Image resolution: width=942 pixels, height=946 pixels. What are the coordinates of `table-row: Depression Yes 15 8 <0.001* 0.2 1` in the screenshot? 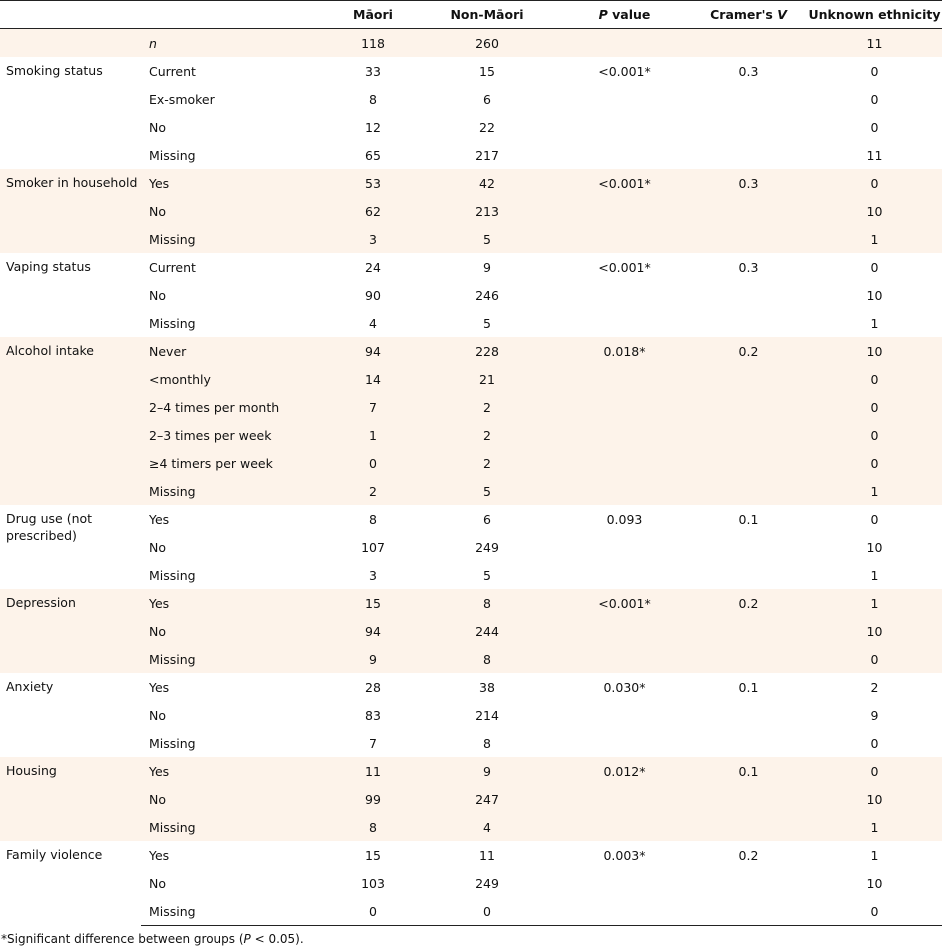 It's located at (471, 631).